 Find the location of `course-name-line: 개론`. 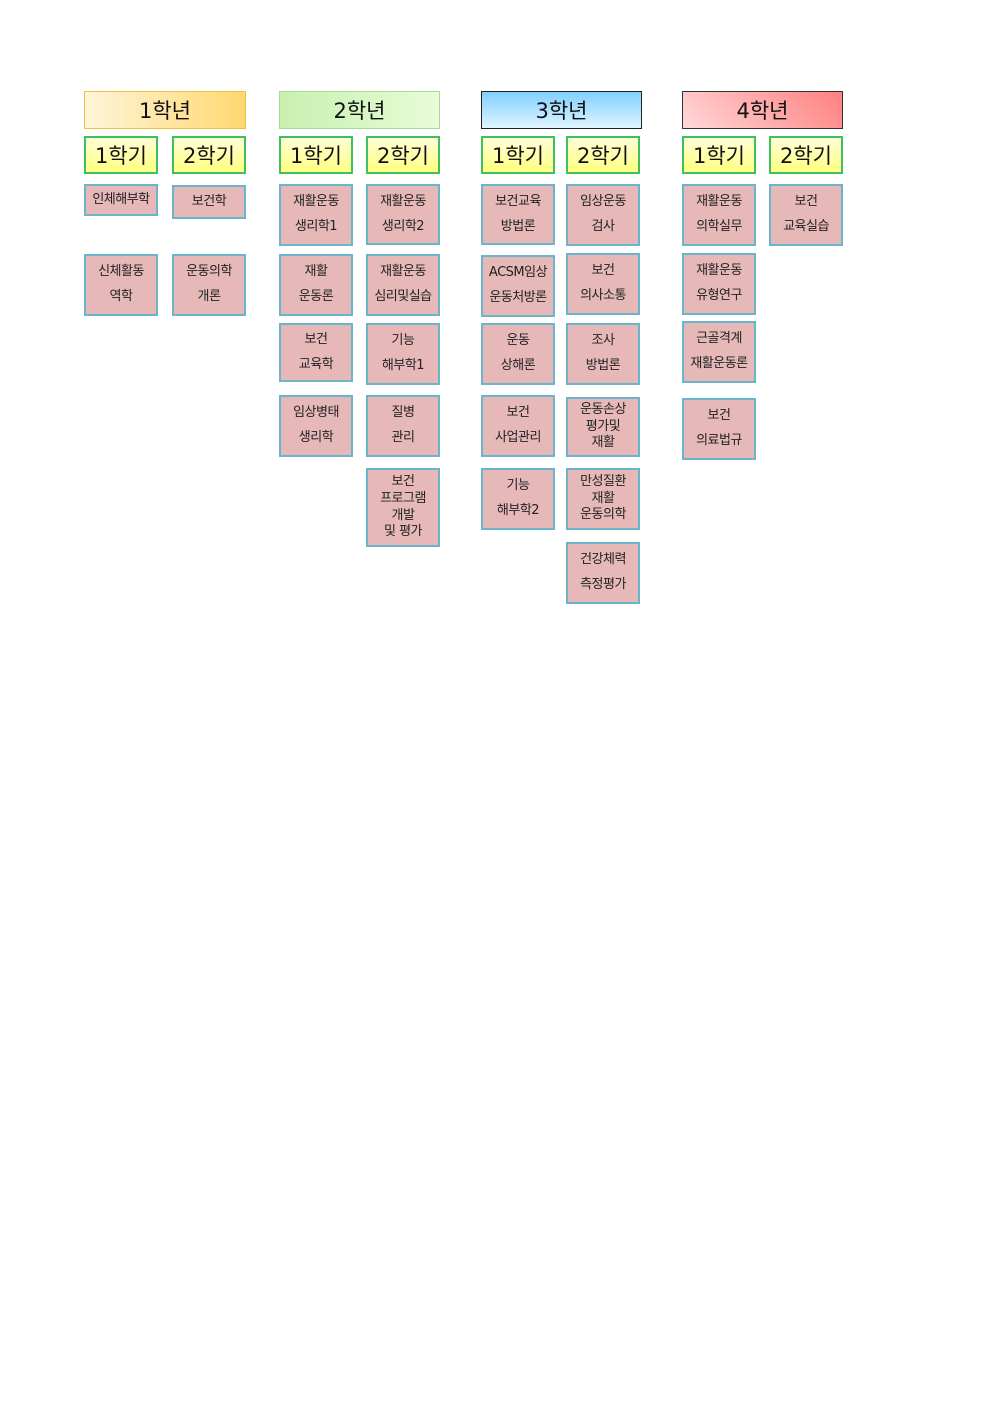

course-name-line: 개론 is located at coordinates (209, 296).